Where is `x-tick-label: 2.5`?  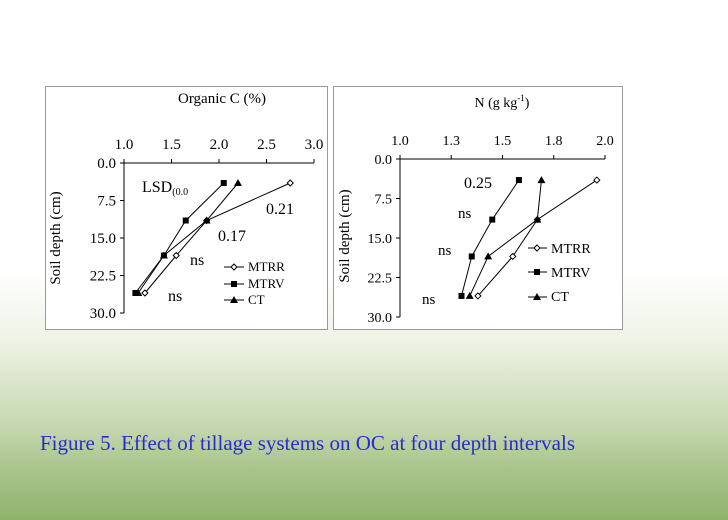
x-tick-label: 2.5 is located at coordinates (266, 145).